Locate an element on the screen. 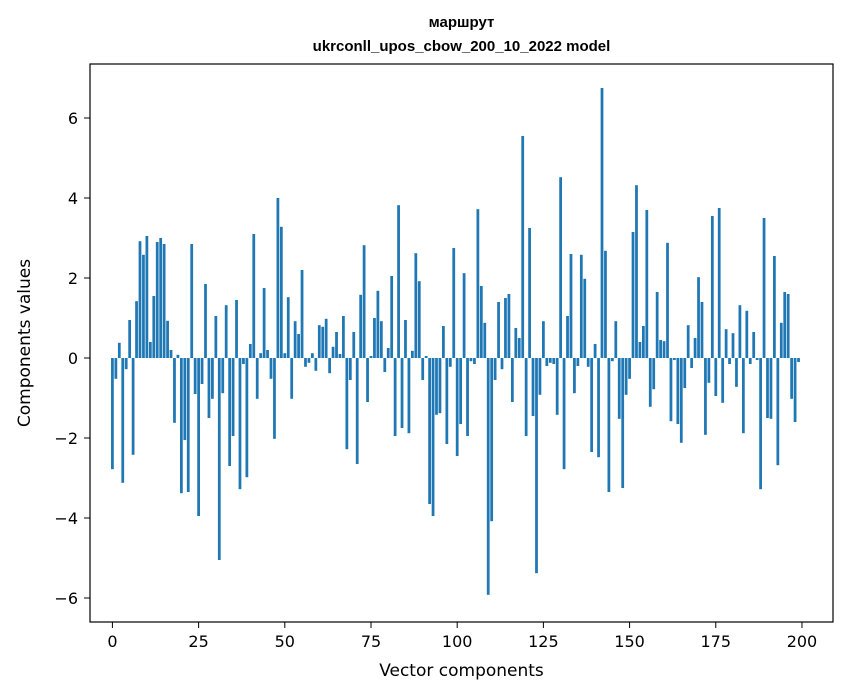 This screenshot has width=847, height=696. y-tick-label: 0 is located at coordinates (73, 358).